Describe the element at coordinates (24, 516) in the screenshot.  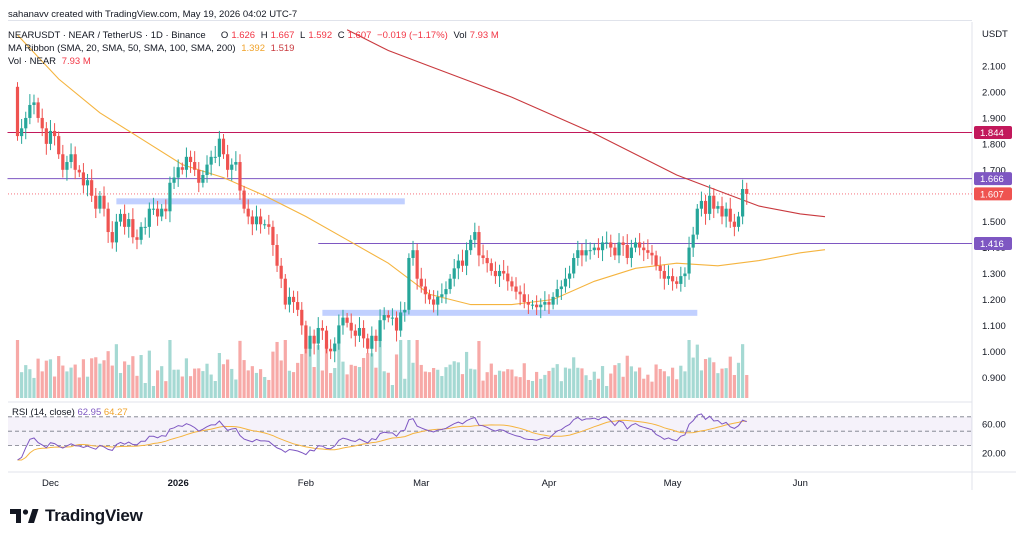
I see `tradingview-logo-icon` at that location.